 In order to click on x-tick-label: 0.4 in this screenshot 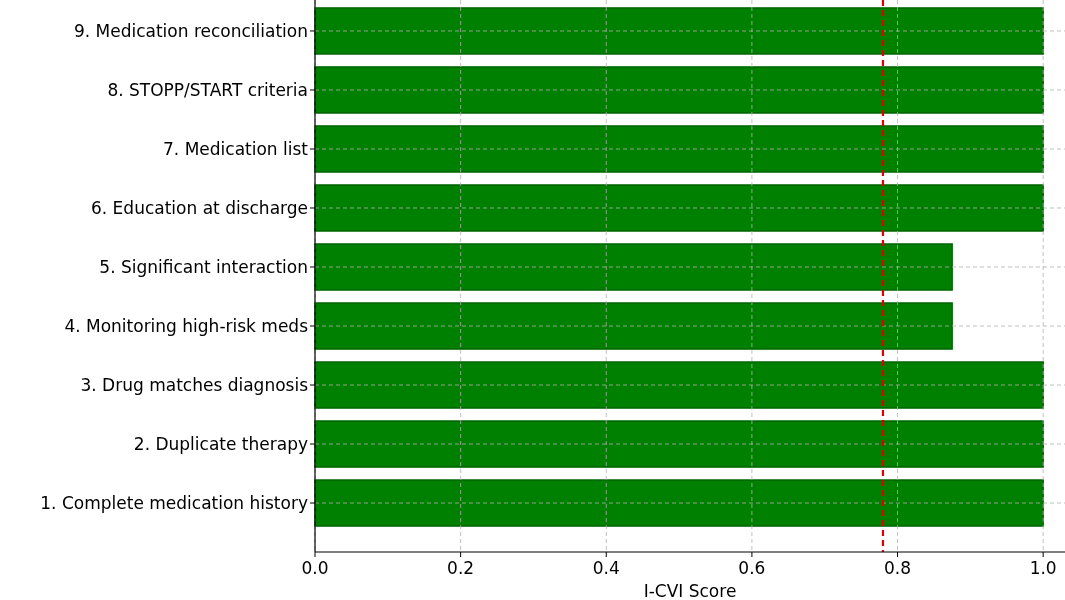, I will do `click(606, 568)`.